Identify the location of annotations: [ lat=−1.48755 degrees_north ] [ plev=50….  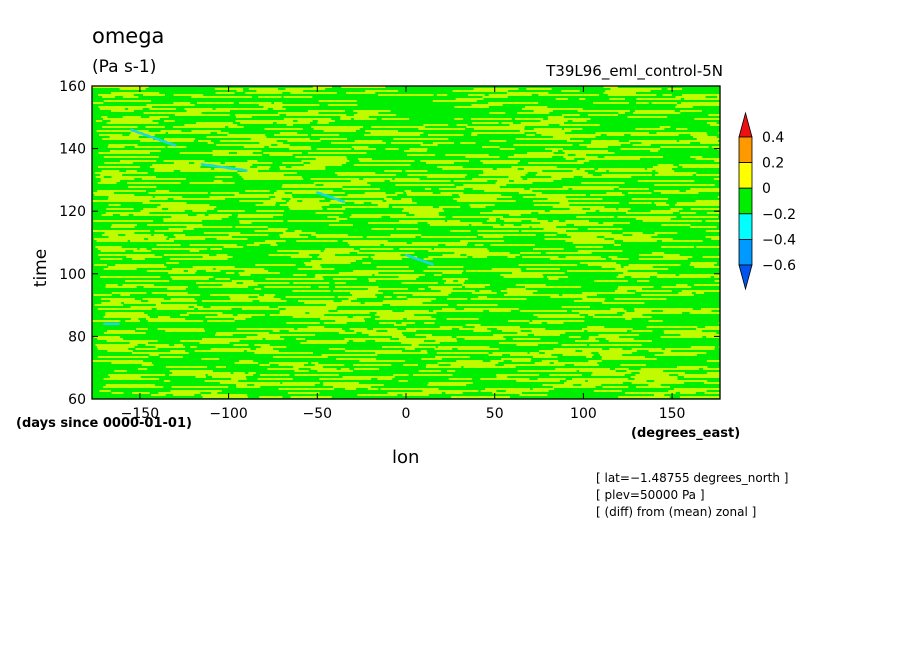
(692, 495).